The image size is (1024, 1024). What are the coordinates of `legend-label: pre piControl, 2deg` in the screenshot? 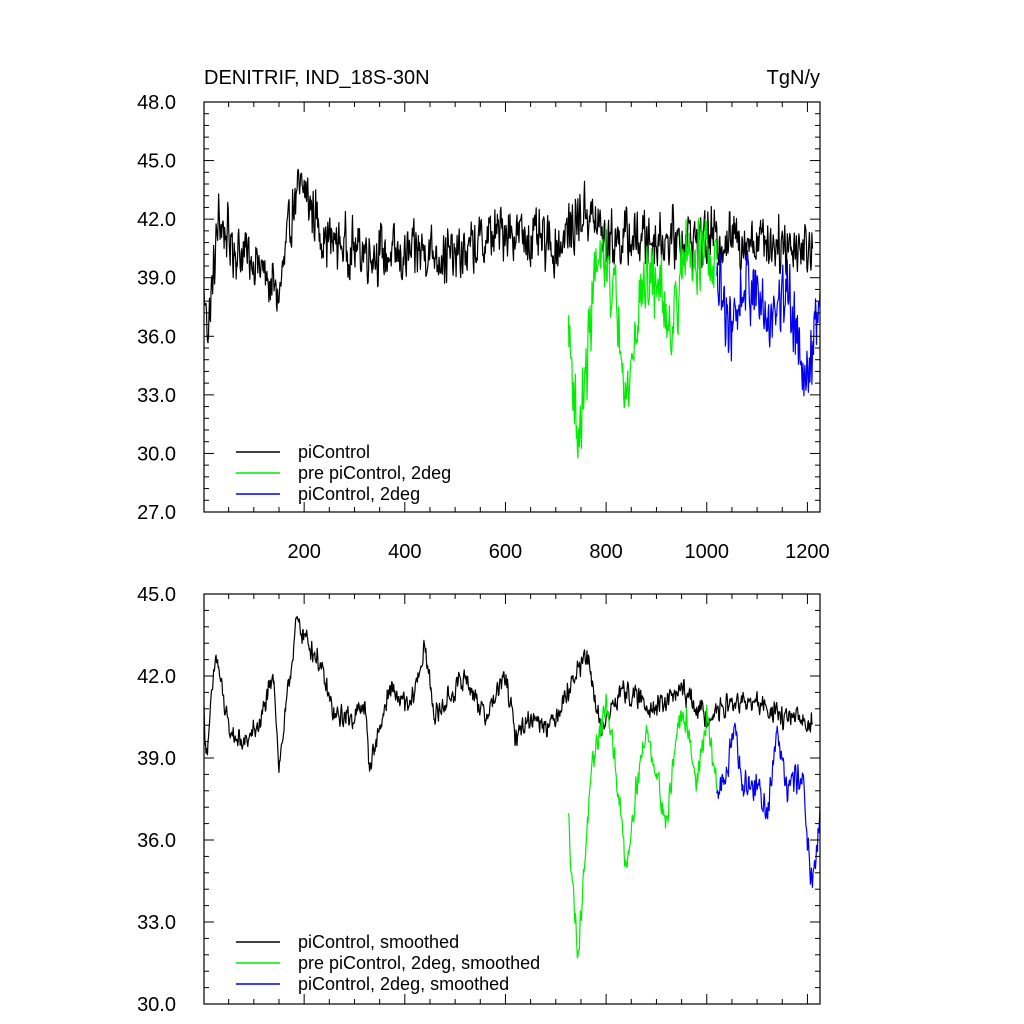 It's located at (374, 473).